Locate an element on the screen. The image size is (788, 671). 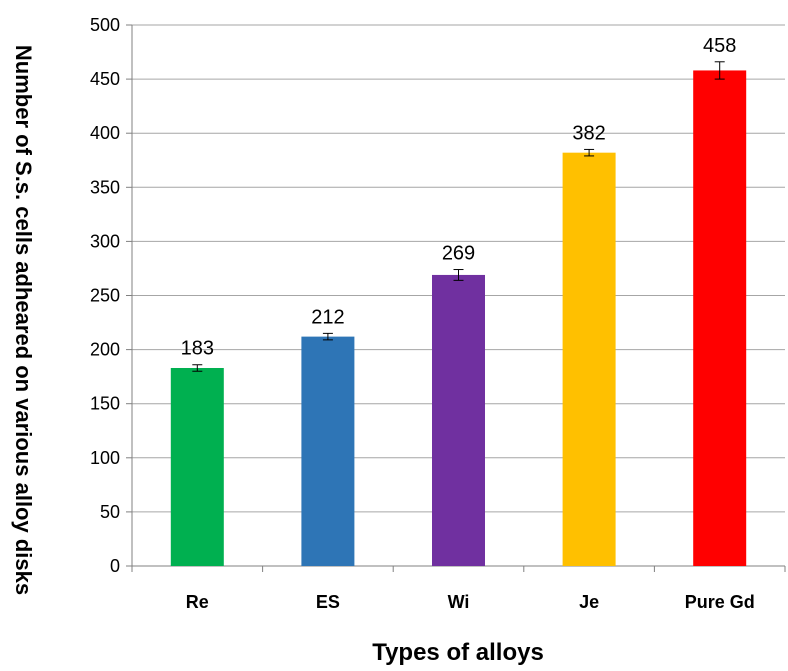
x-axis-title: Types of alloys is located at coordinates (458, 652).